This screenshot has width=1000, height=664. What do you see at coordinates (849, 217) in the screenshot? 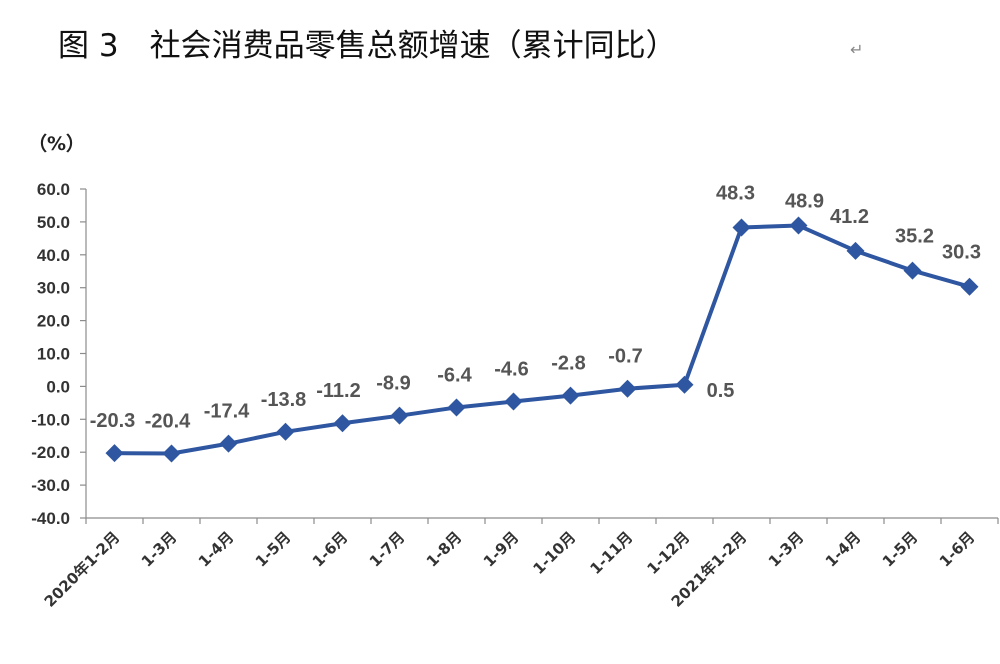
I see `data-label: 41.2` at bounding box center [849, 217].